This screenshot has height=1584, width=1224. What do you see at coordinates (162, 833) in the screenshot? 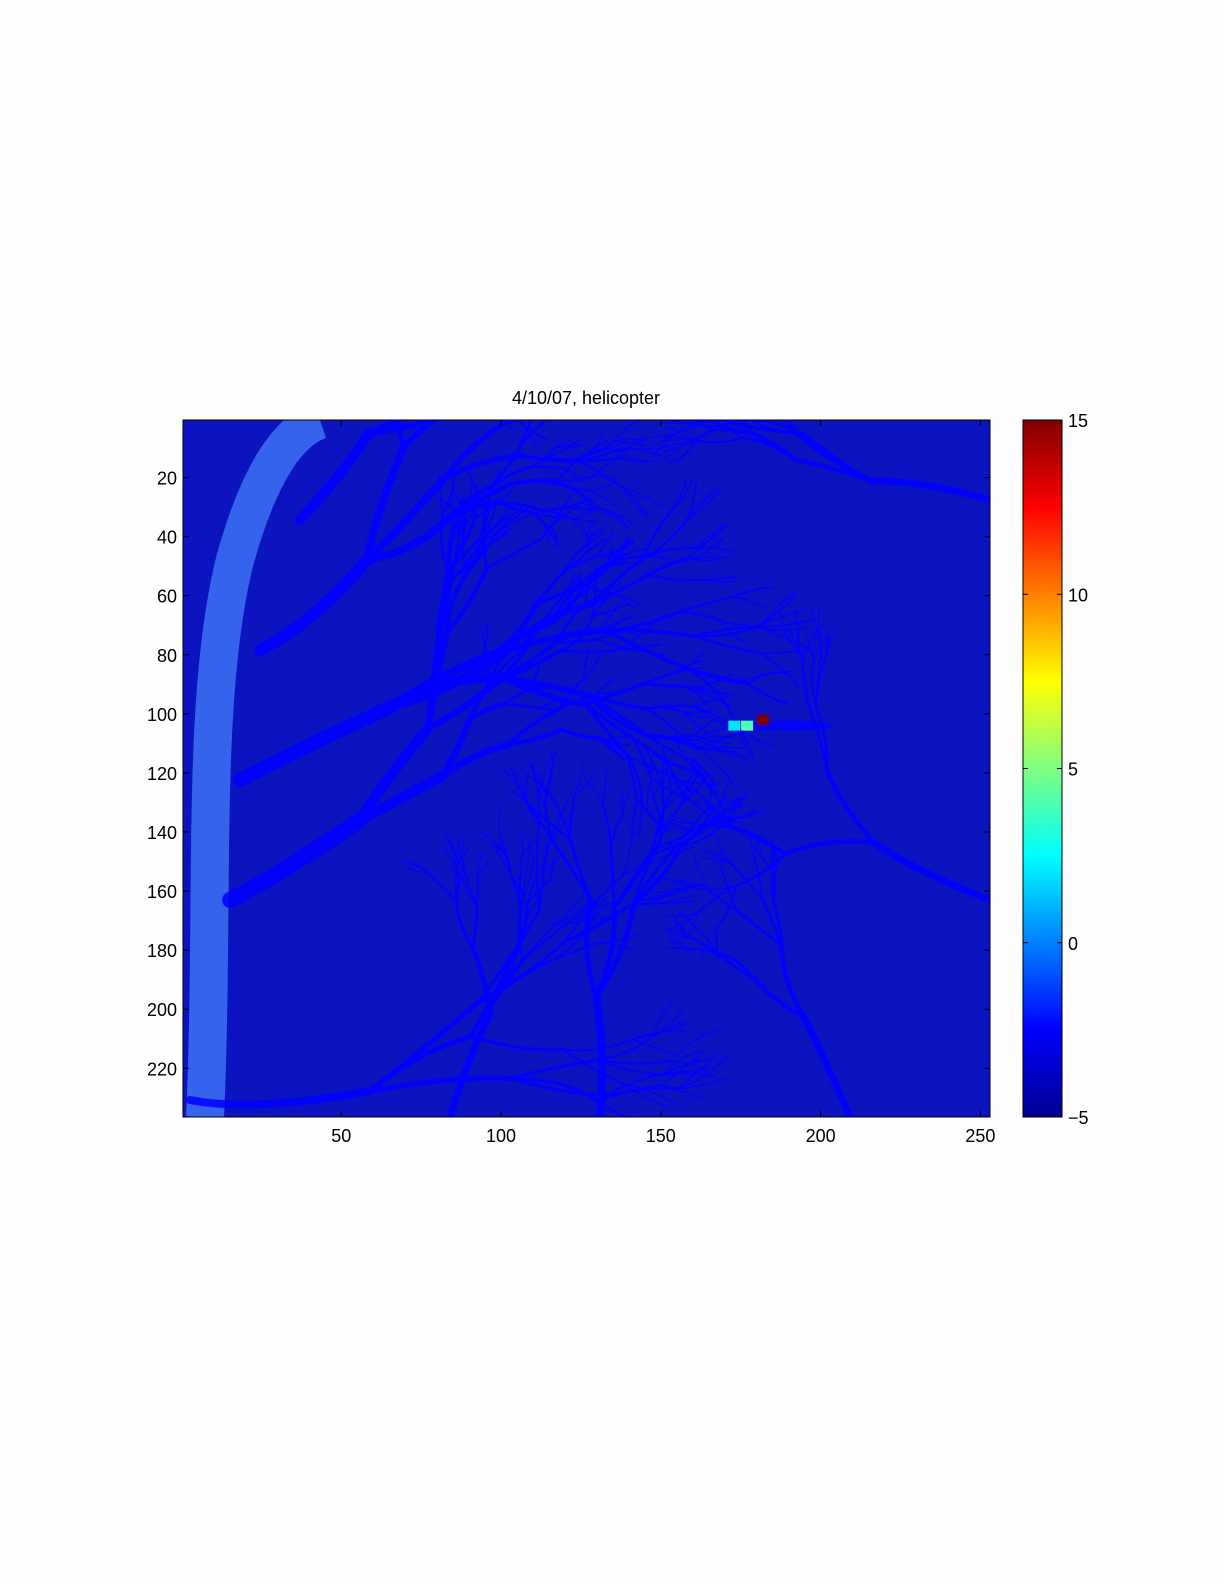
I see `y-tick-label: 140` at bounding box center [162, 833].